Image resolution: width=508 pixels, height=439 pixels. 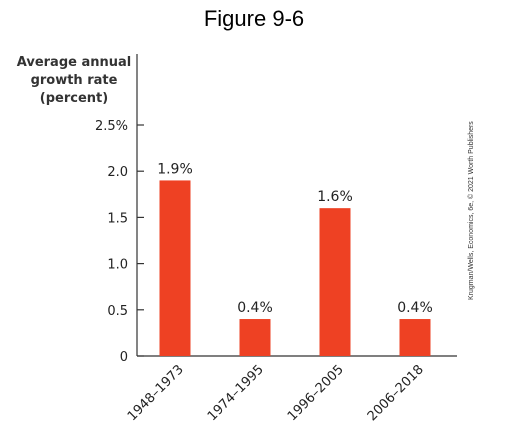 What do you see at coordinates (175, 169) in the screenshot?
I see `bar-data-label: 1.9%` at bounding box center [175, 169].